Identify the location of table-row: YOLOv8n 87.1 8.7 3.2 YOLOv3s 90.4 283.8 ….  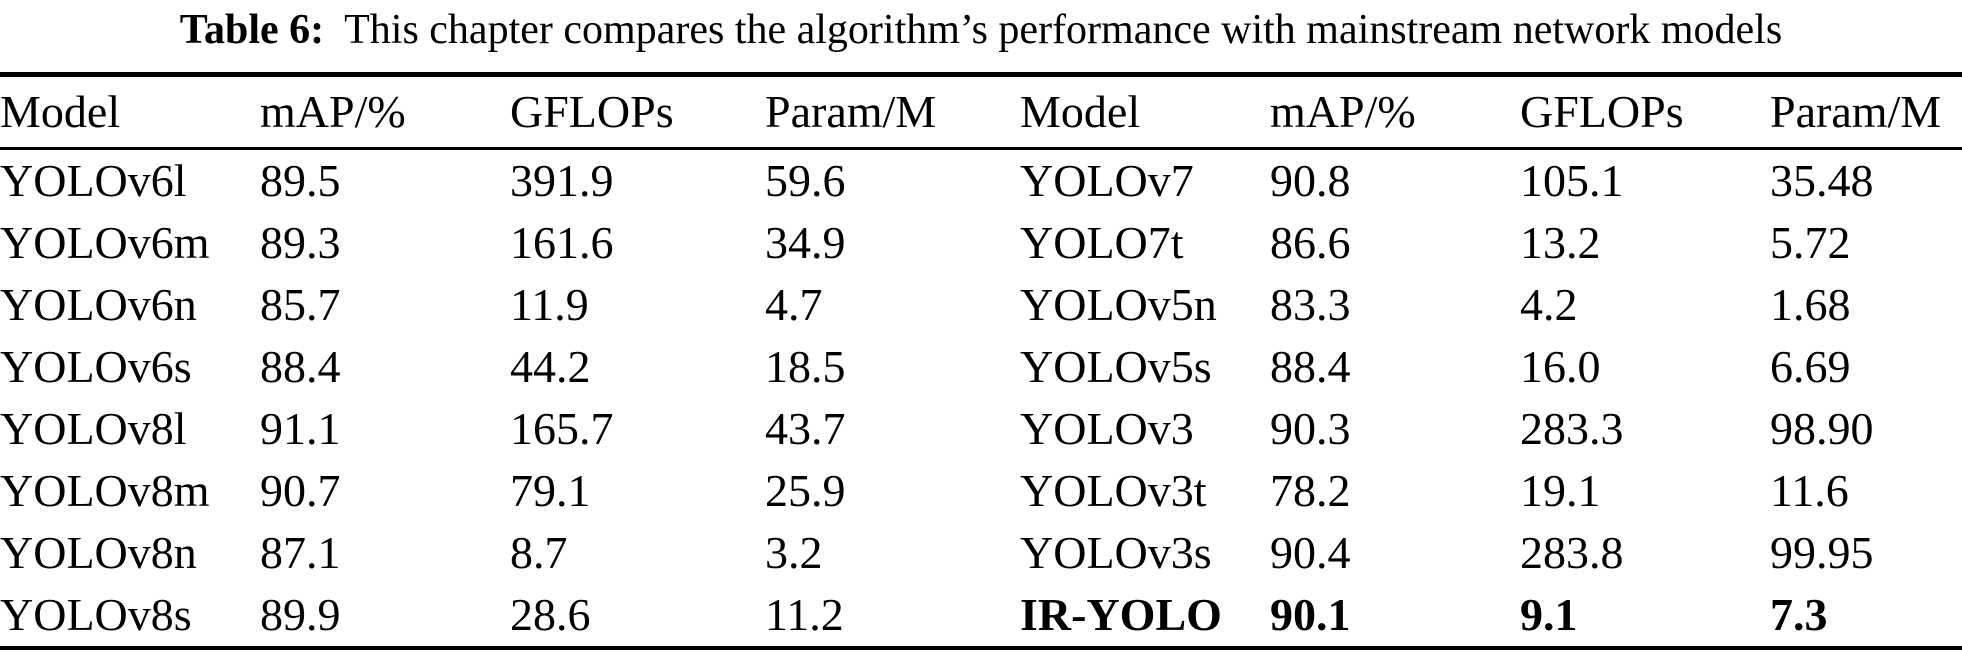
(981, 553).